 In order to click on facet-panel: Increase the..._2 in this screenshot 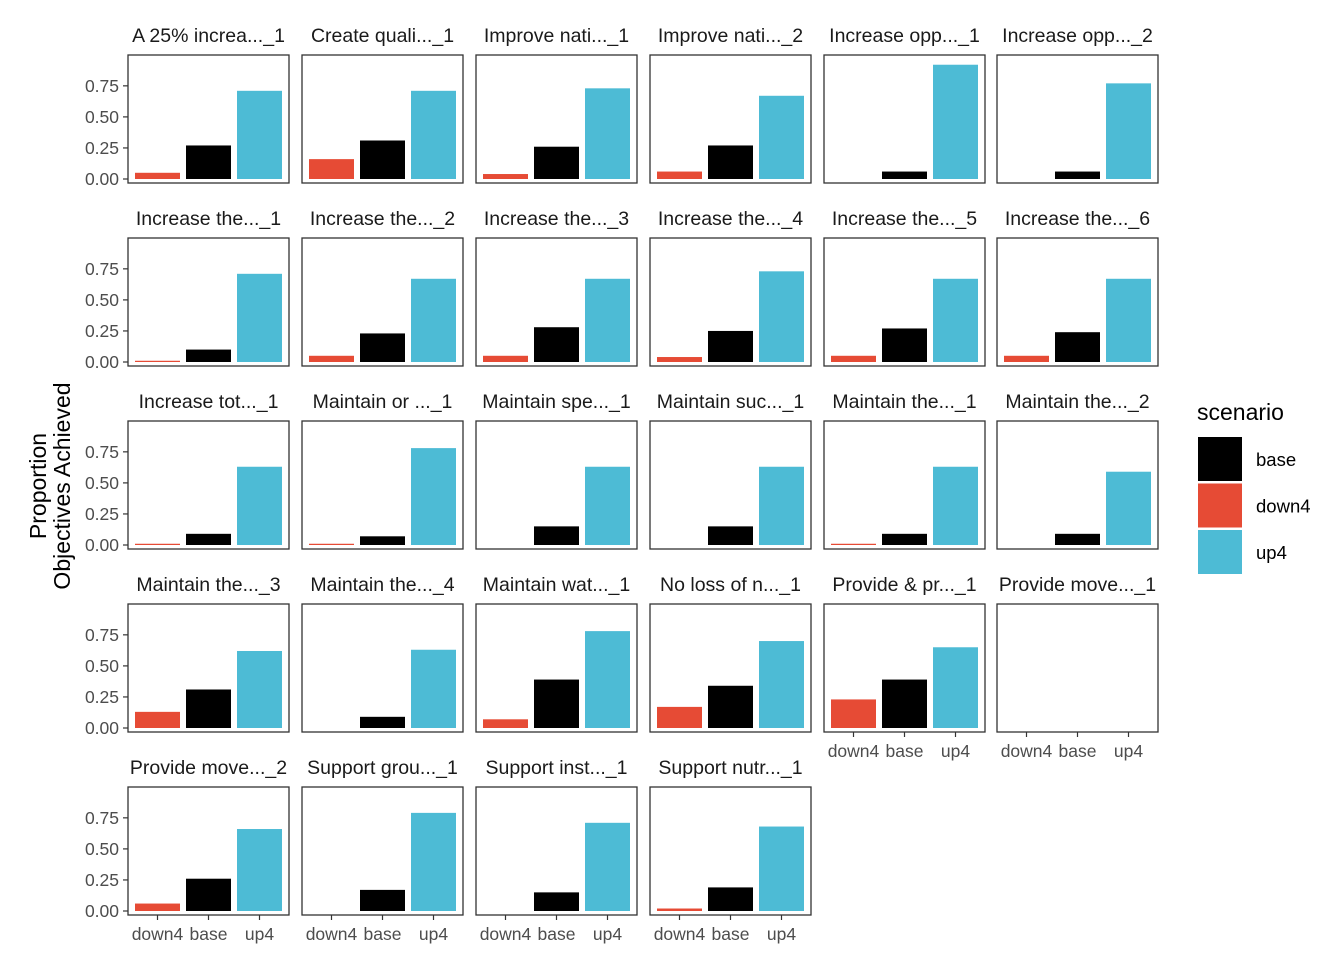, I will do `click(382, 287)`.